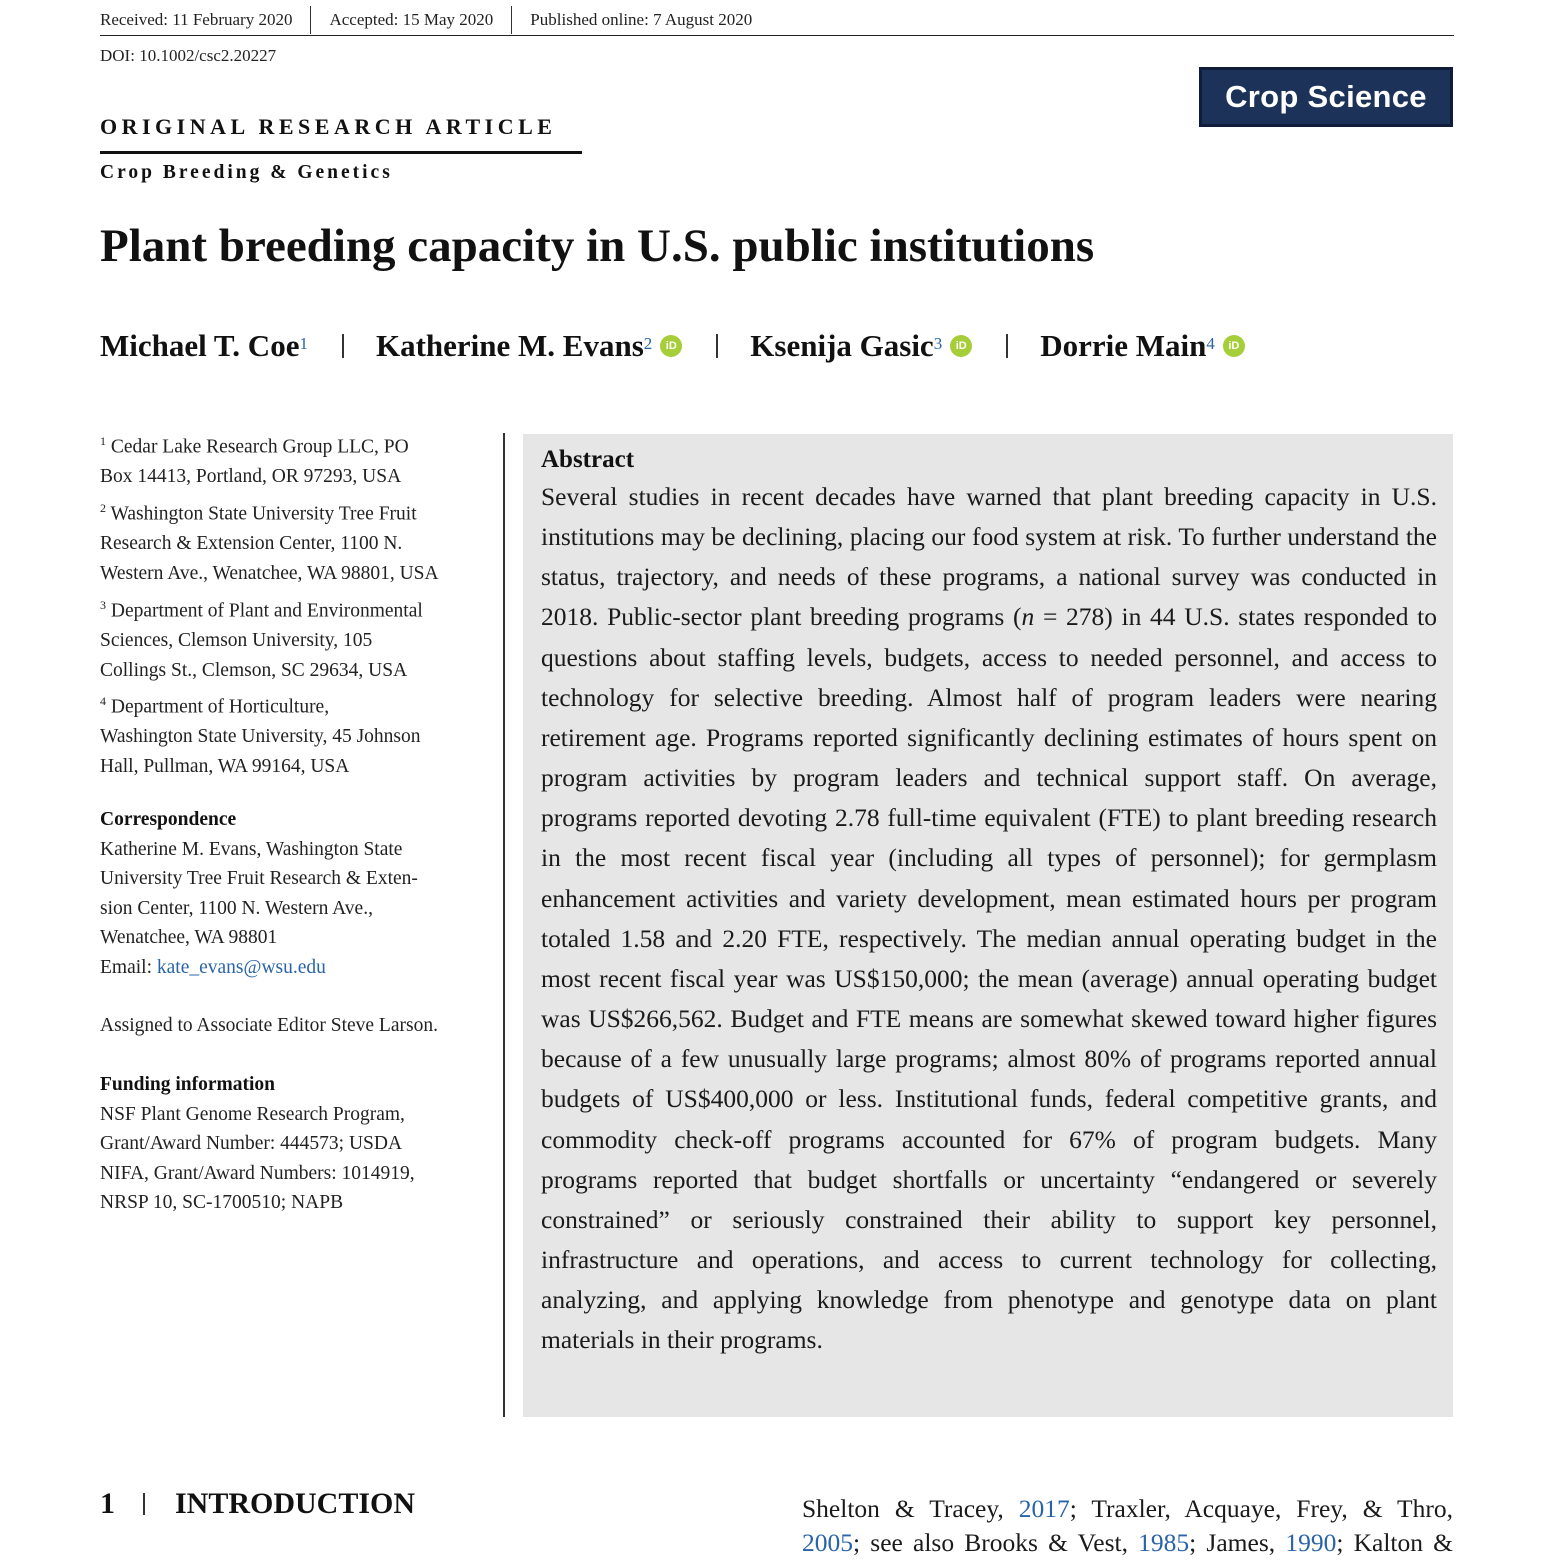  Describe the element at coordinates (188, 55) in the screenshot. I see `doi: DOI: 10.1002/csc2.20227` at that location.